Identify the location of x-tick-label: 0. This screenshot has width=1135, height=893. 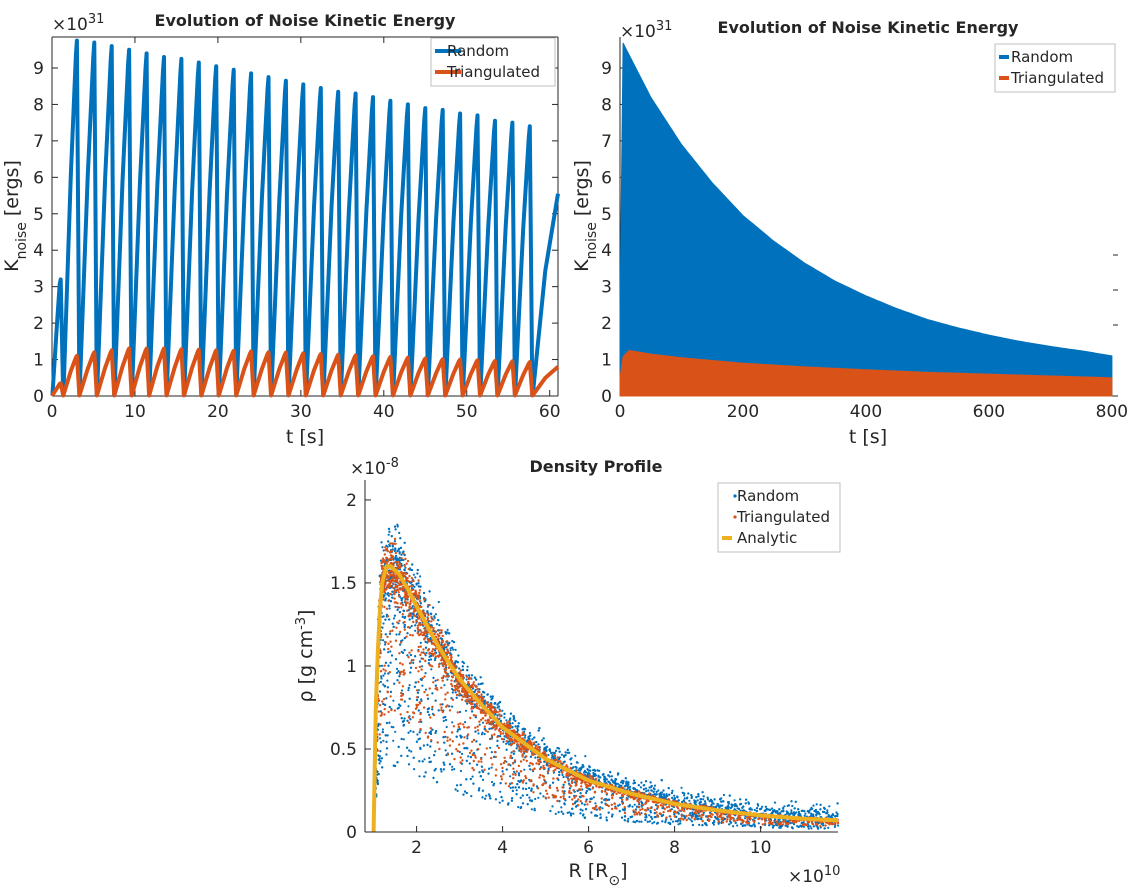
(620, 412).